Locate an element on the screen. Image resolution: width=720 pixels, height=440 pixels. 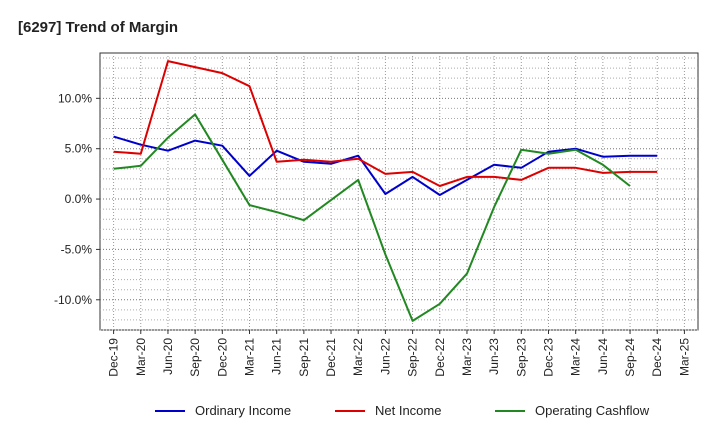
x-tick-label: Dec-21 is located at coordinates (331, 357).